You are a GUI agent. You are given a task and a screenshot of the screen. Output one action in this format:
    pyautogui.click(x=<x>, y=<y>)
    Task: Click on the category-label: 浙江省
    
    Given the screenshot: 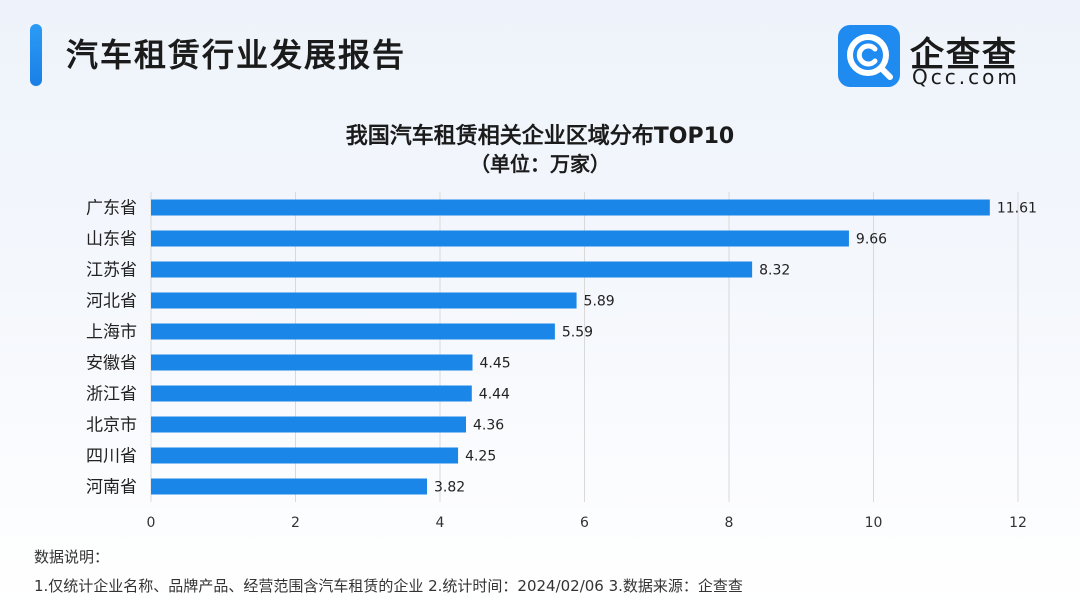 What is the action you would take?
    pyautogui.click(x=111, y=395)
    